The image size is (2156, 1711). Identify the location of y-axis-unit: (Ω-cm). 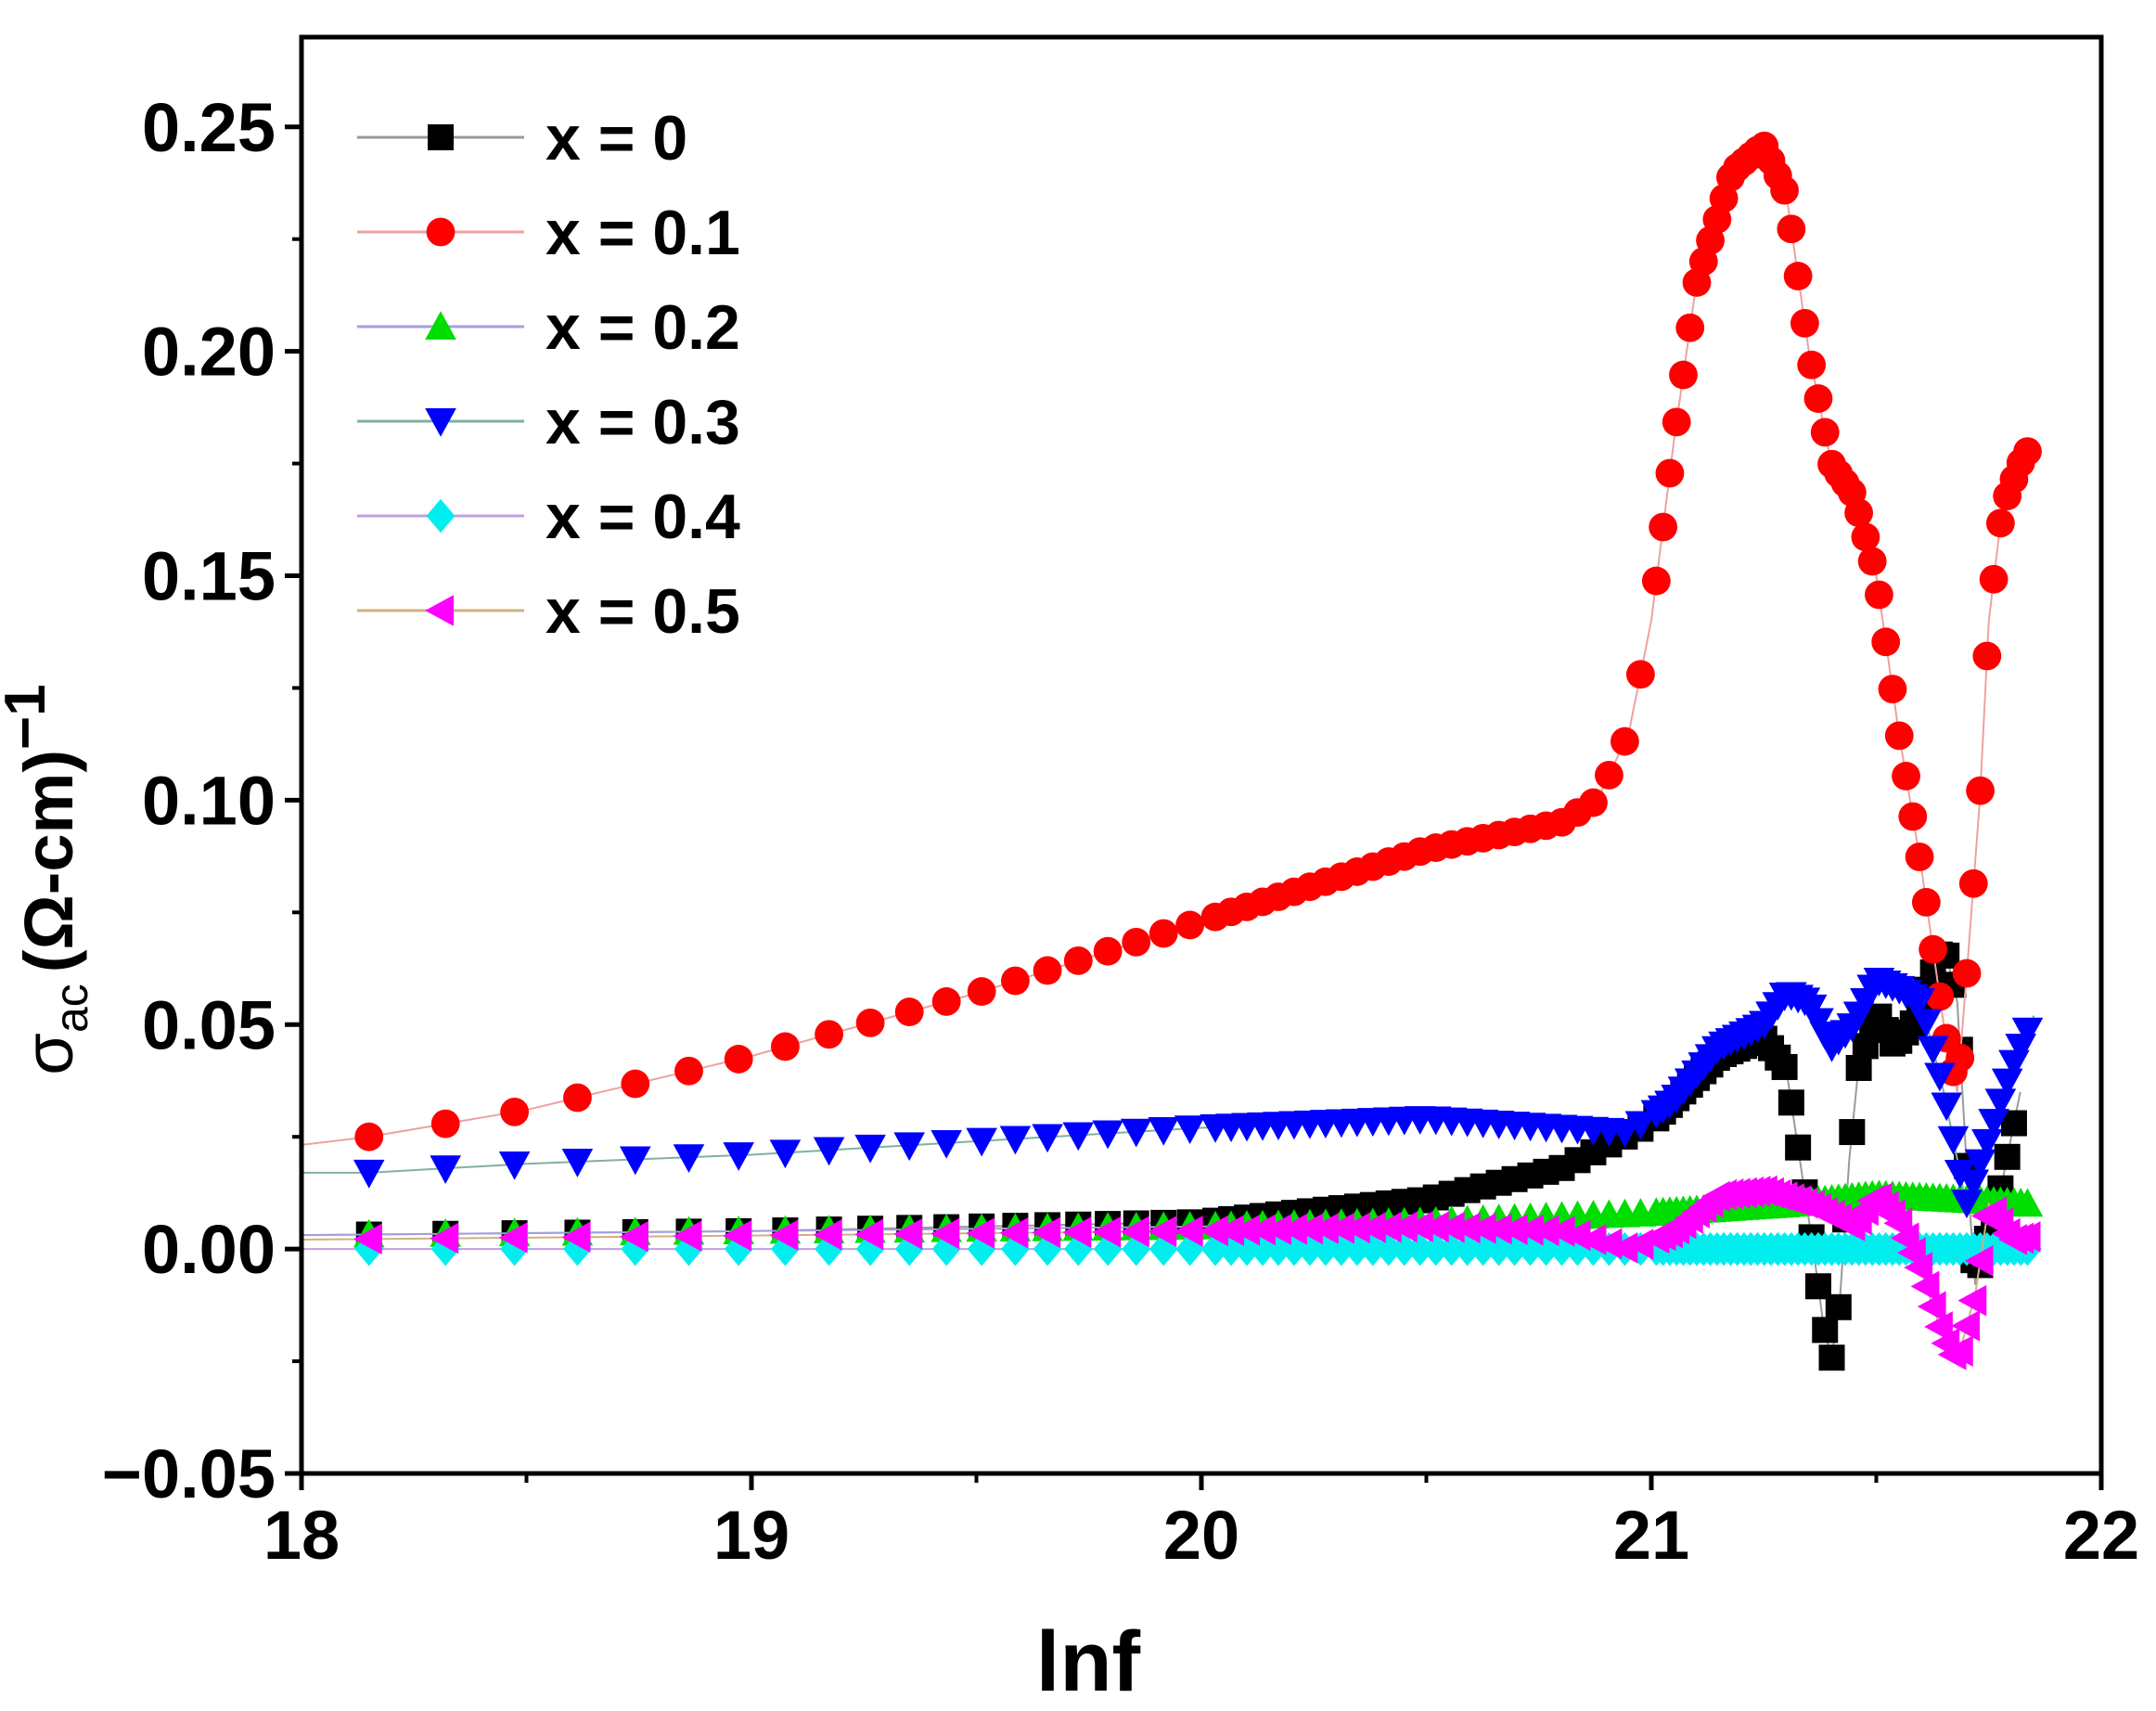
(48, 861).